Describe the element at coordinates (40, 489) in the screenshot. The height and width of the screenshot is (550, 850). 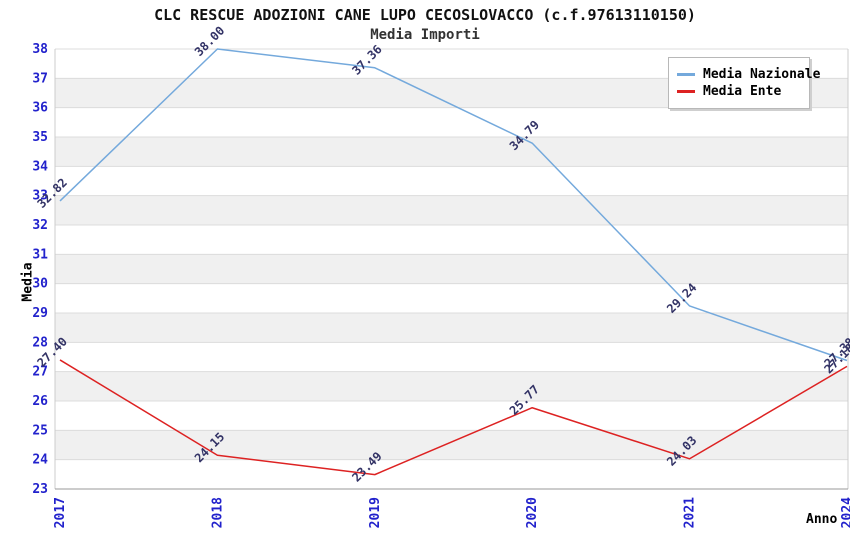
I see `svg-text: 23` at that location.